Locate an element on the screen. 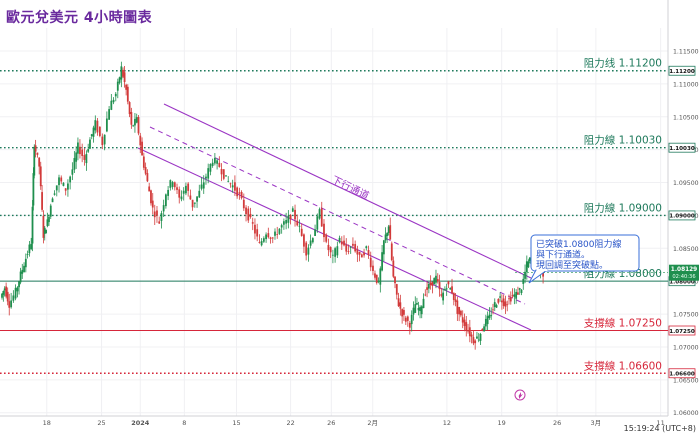  channel-label: 下行通道 is located at coordinates (351, 187).